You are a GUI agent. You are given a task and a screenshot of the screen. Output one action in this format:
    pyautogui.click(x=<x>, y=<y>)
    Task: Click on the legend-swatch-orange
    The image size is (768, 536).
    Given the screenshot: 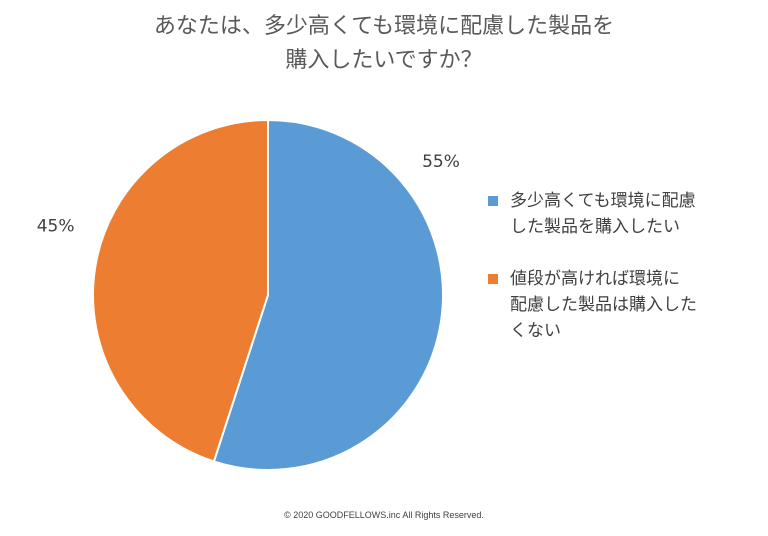 What is the action you would take?
    pyautogui.click(x=493, y=279)
    